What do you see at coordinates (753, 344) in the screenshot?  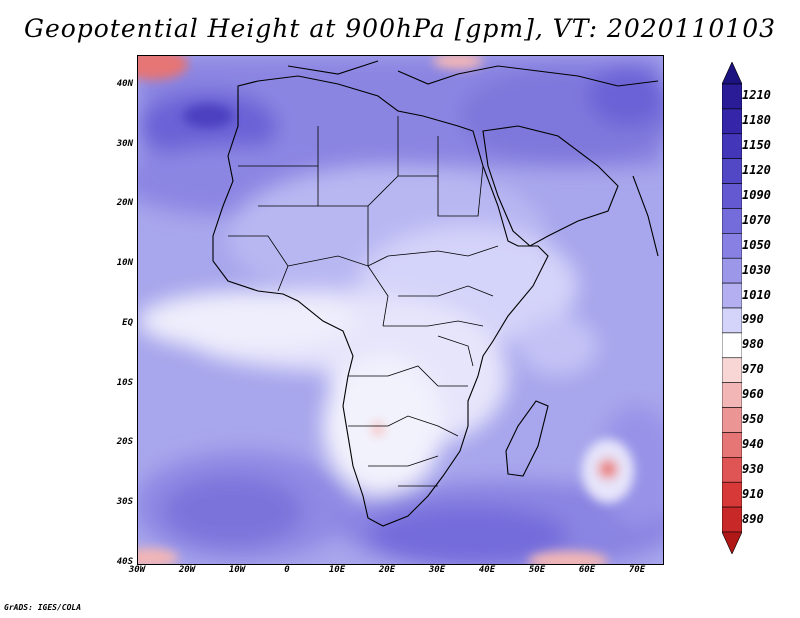 I see `colorbar-label: 980` at bounding box center [753, 344].